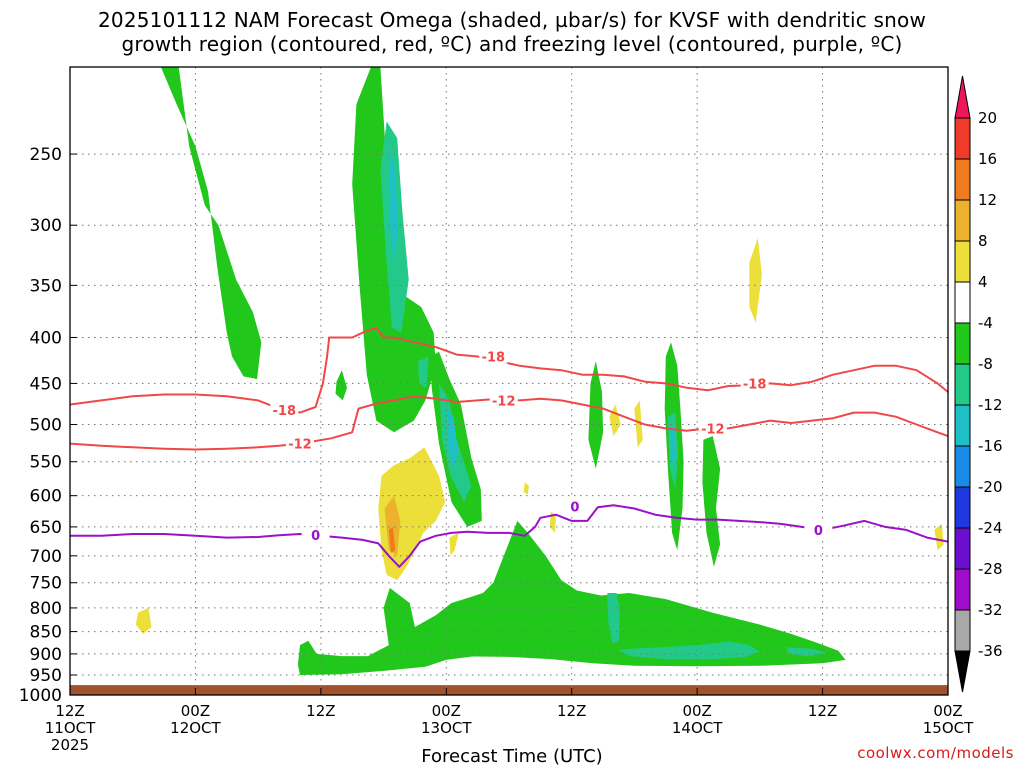  What do you see at coordinates (70, 728) in the screenshot?
I see `x-tick-label-0-1: 11OCT` at bounding box center [70, 728].